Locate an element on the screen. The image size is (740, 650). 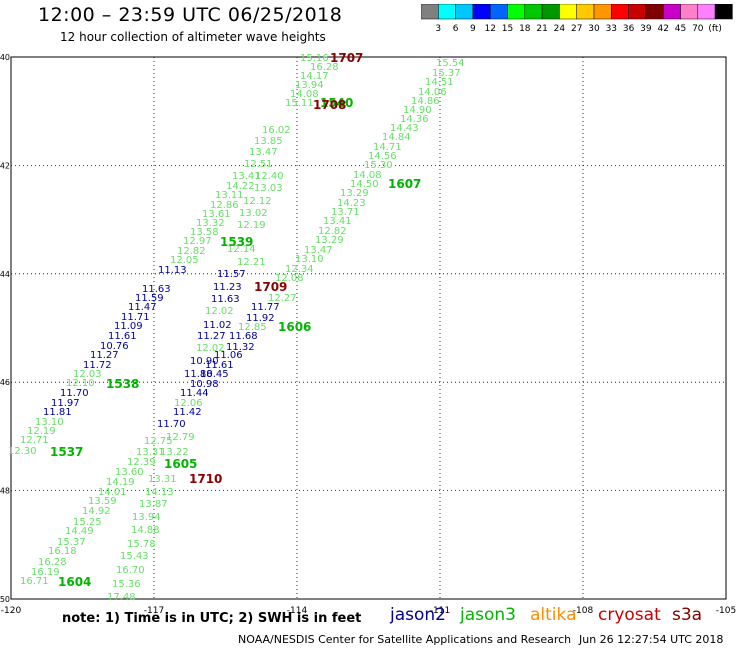
swh-observation: 11.59 is located at coordinates (149, 298).